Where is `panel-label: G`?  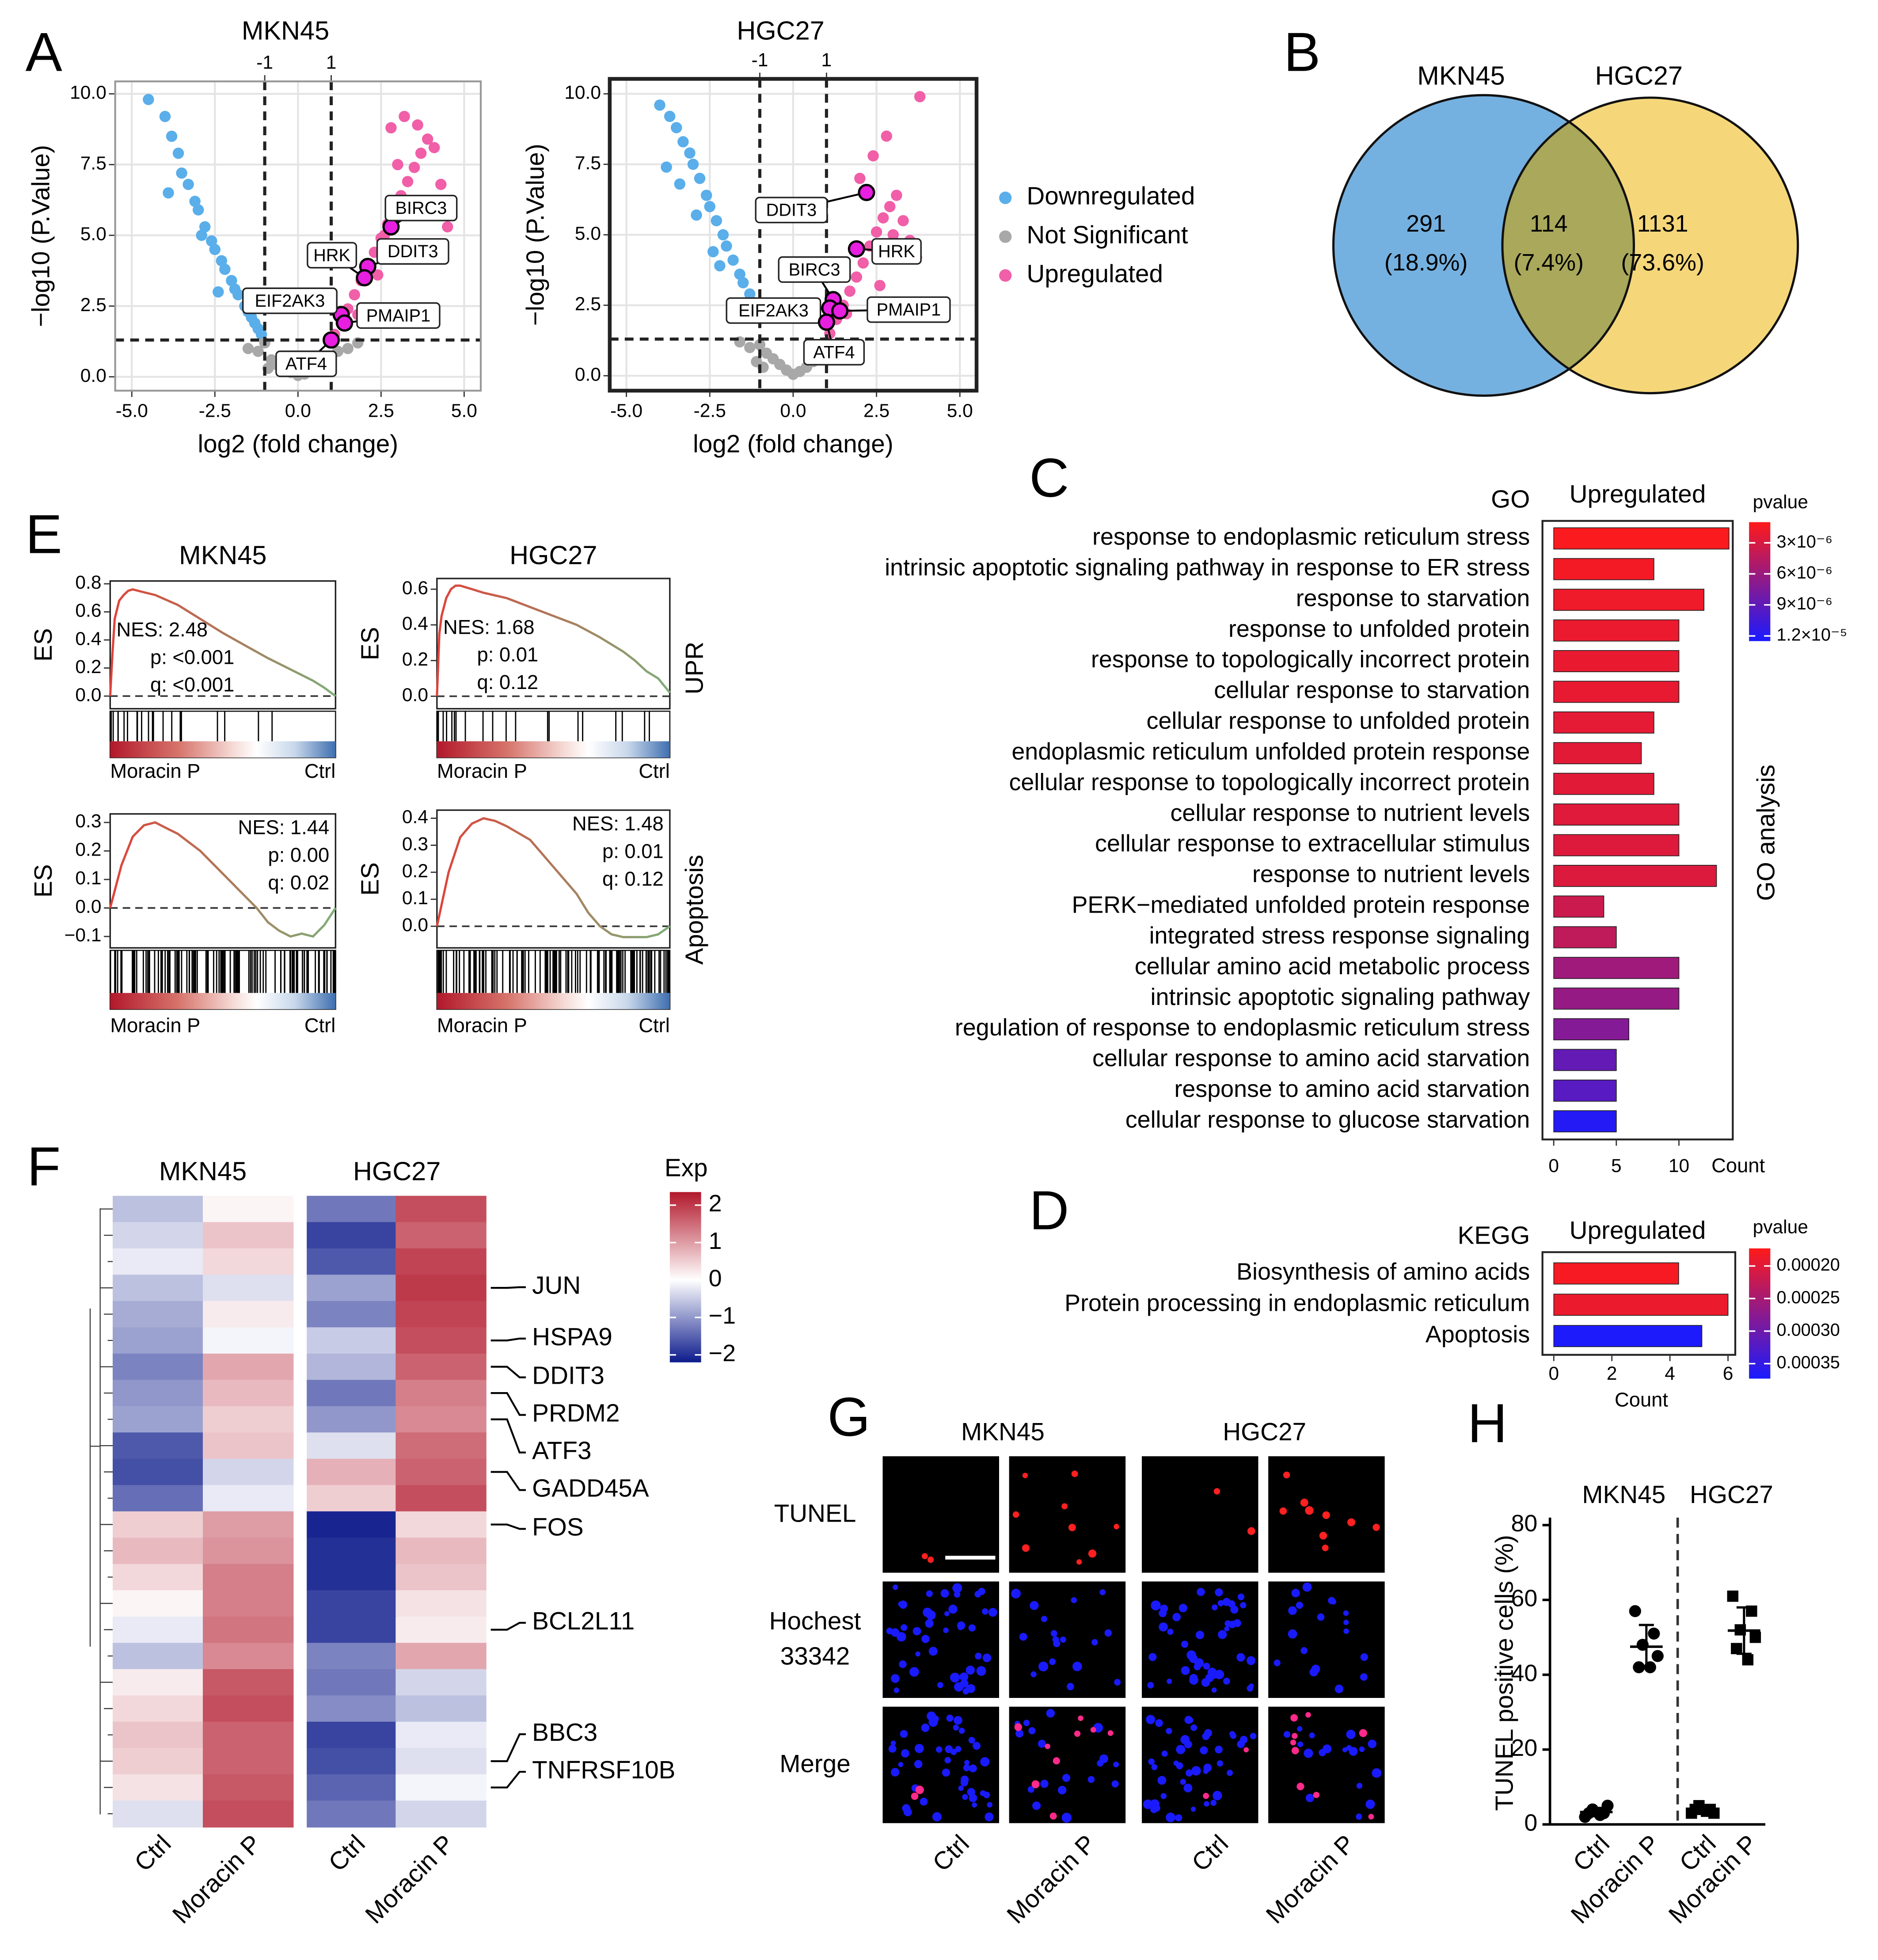
panel-label: G is located at coordinates (849, 1417).